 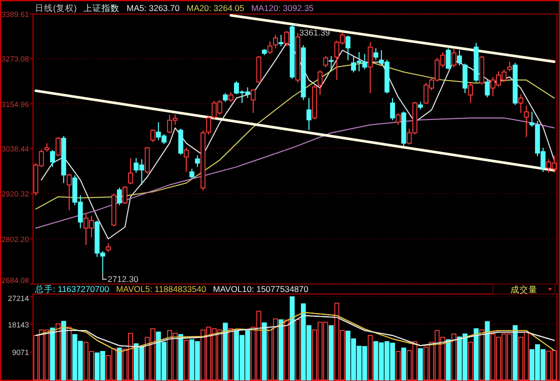 I want to click on text: MAVOL5: 11884833540, so click(x=161, y=289).